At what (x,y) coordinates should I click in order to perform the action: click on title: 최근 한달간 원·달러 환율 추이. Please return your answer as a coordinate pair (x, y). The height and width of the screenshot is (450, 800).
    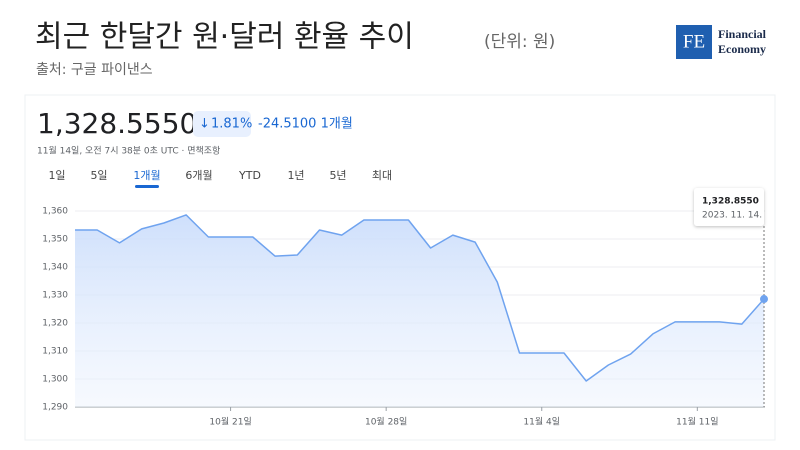
    Looking at the image, I should click on (224, 37).